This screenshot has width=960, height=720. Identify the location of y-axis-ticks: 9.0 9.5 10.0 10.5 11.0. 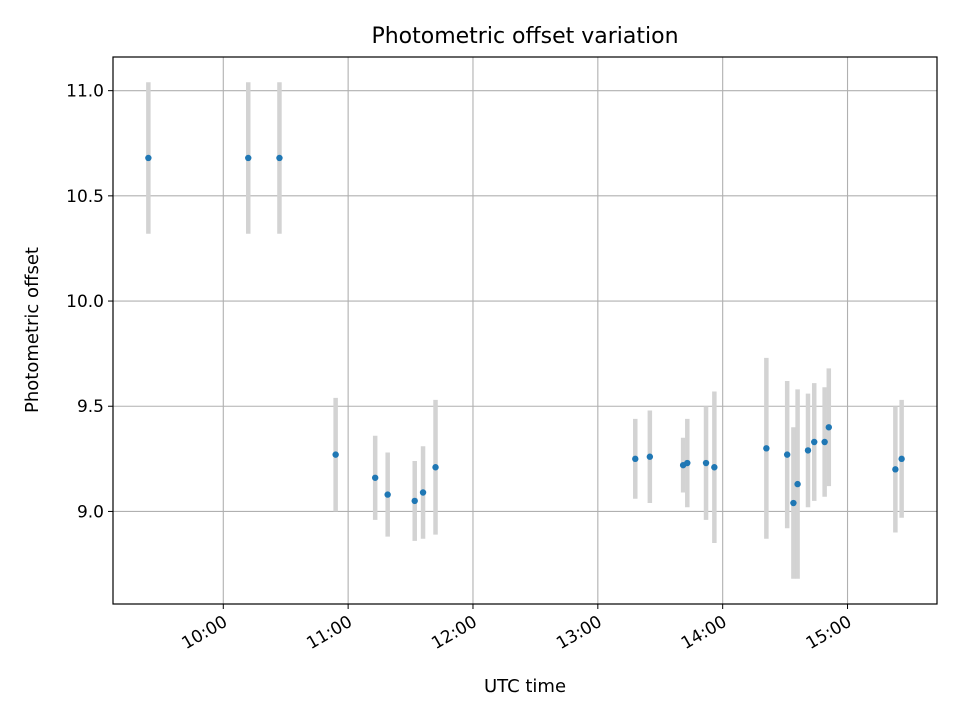
(89, 302).